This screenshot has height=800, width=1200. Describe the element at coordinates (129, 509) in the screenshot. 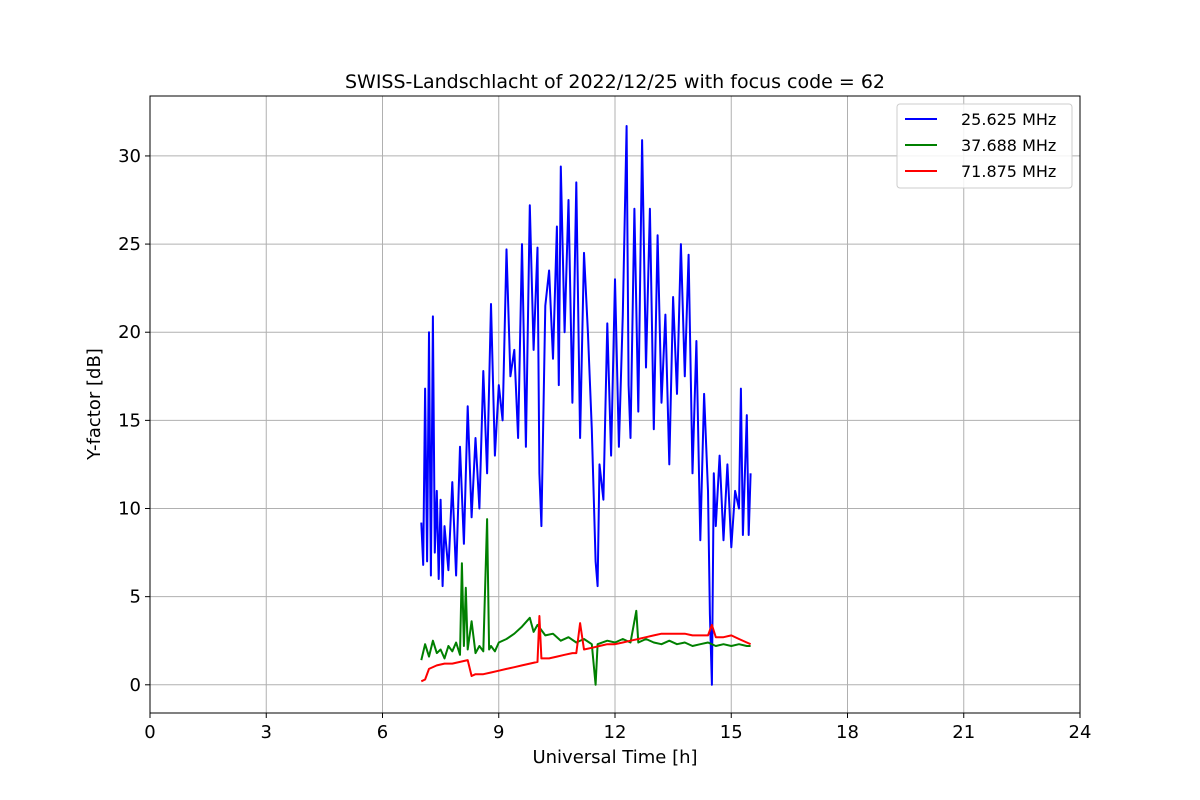

I see `y-tick-label: 10` at that location.